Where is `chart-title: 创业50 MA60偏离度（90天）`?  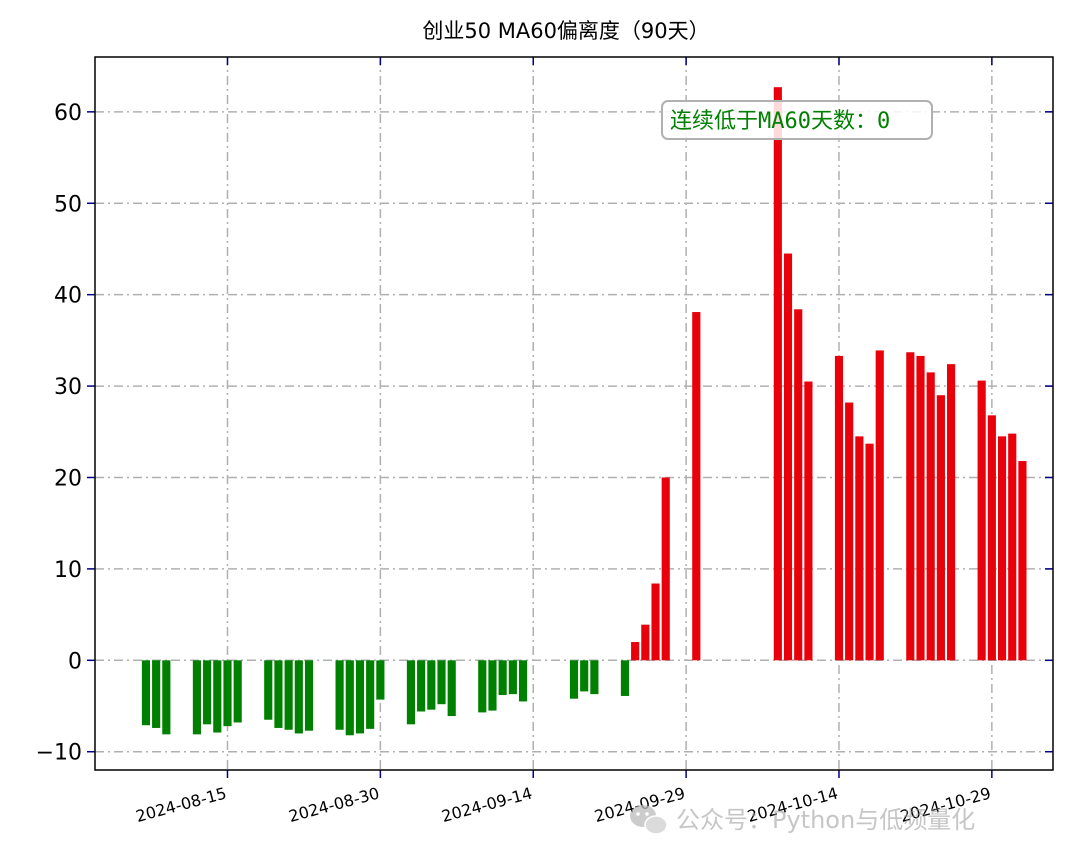
chart-title: 创业50 MA60偏离度（90天） is located at coordinates (565, 31).